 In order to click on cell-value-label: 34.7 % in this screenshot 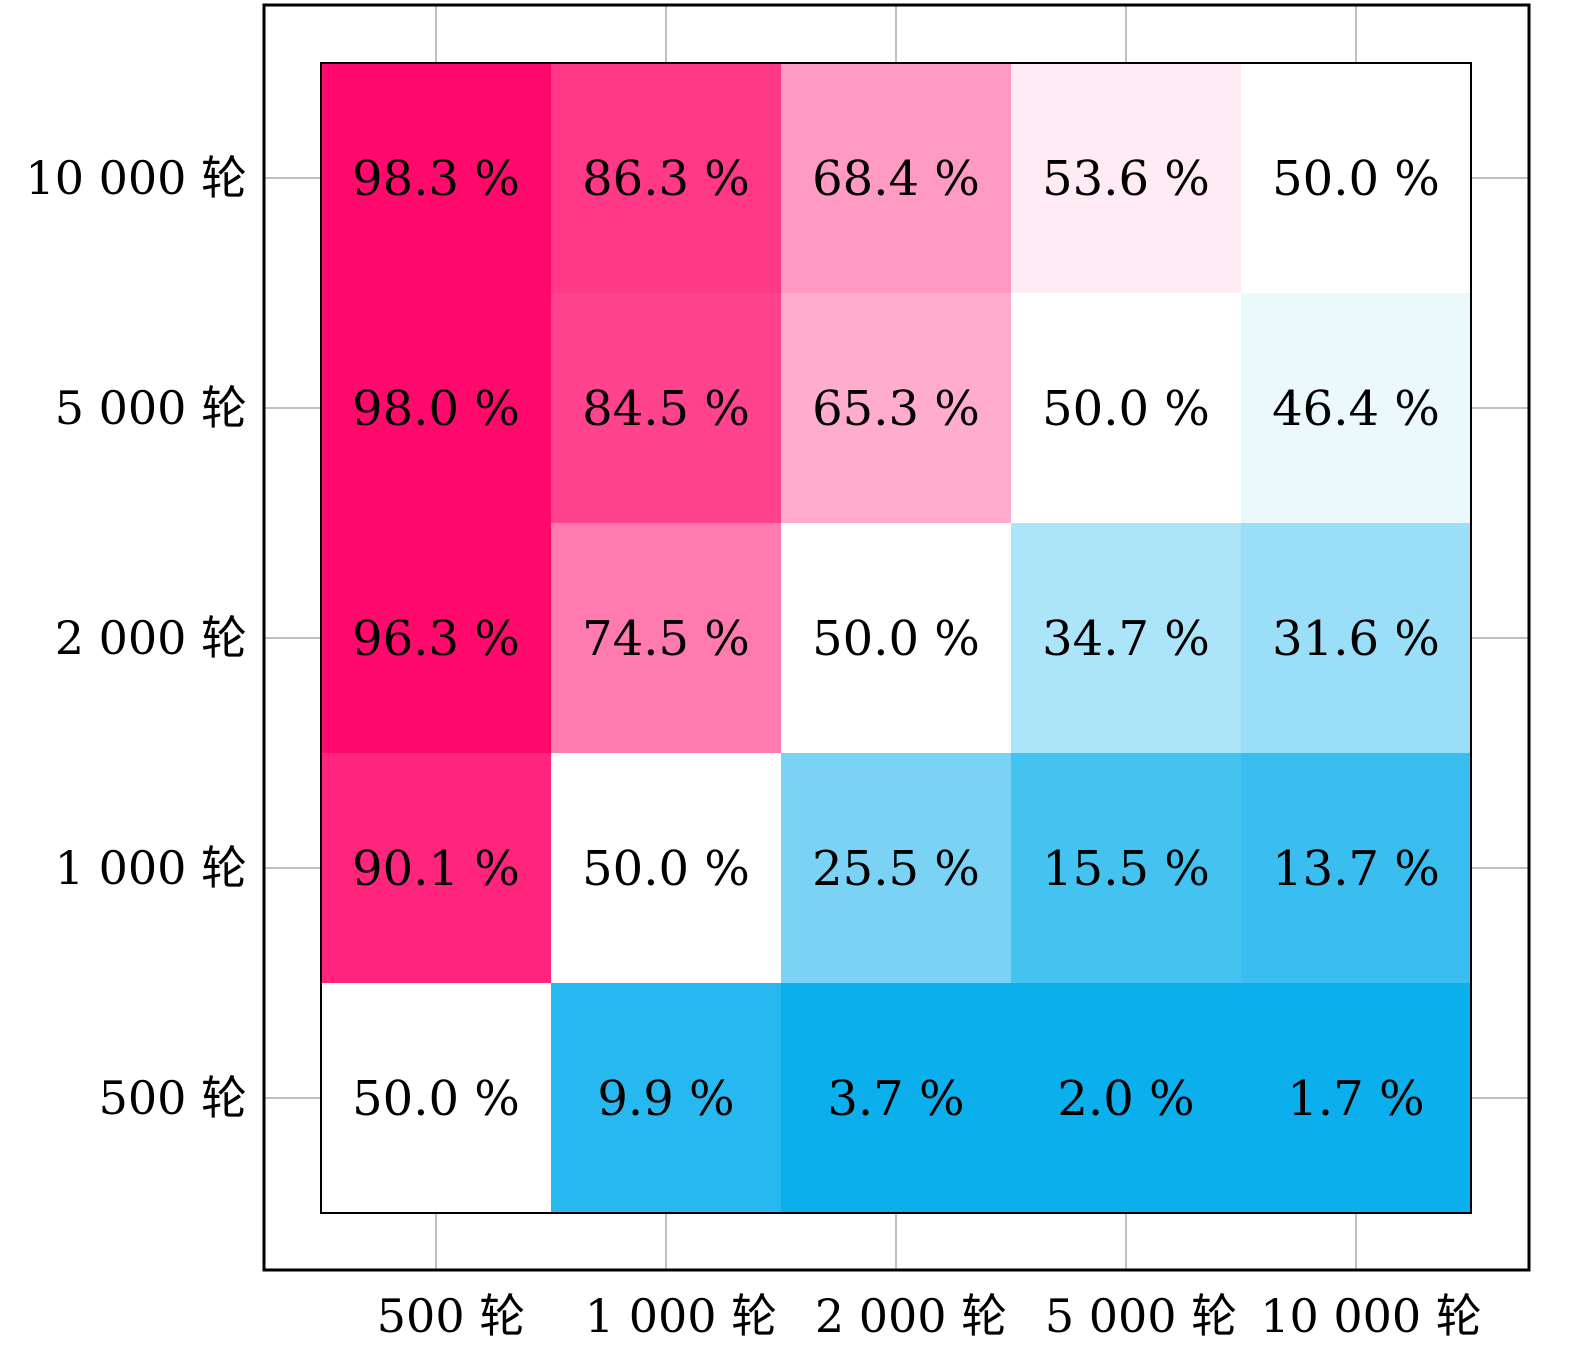, I will do `click(1126, 639)`.